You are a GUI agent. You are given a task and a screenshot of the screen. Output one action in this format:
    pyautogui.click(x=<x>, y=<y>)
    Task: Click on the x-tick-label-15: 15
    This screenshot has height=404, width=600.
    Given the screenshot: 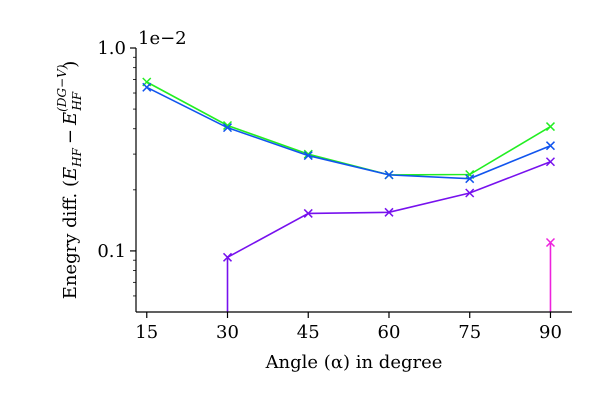 What is the action you would take?
    pyautogui.click(x=146, y=332)
    